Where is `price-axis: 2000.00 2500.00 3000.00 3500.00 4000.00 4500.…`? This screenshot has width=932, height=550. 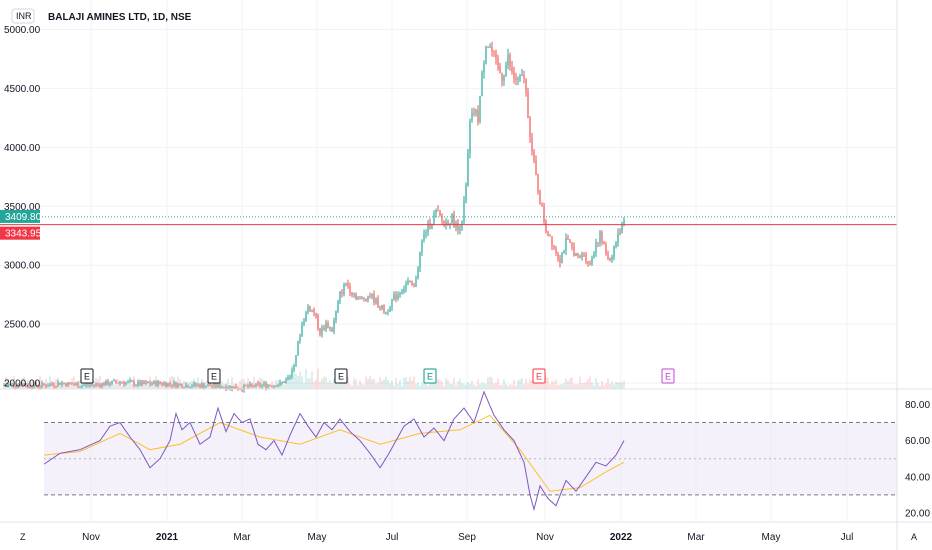 price-axis: 2000.00 2500.00 3000.00 3500.00 4000.00 4500.… is located at coordinates (22, 207).